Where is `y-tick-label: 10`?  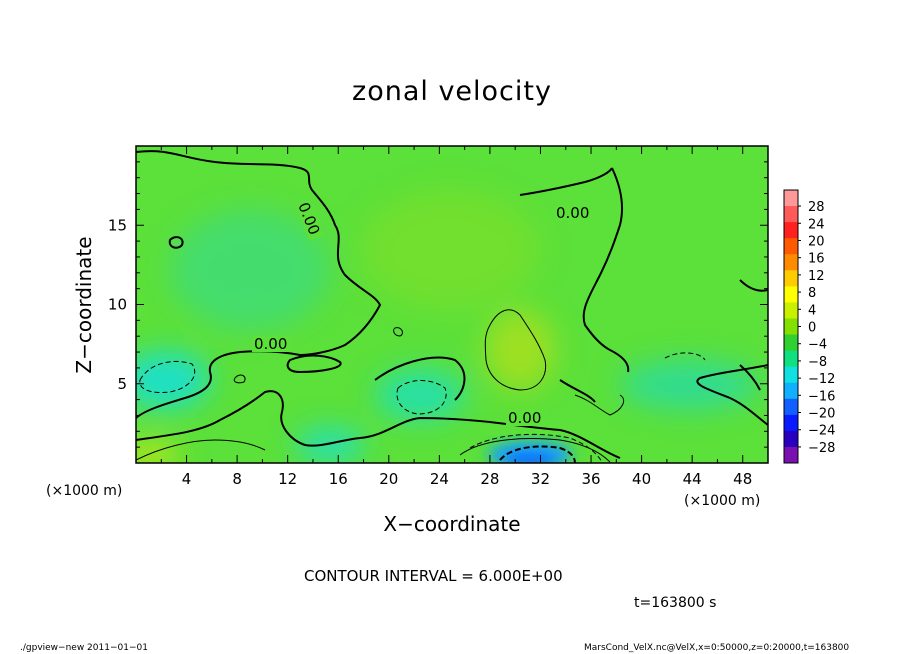 y-tick-label: 10 is located at coordinates (117, 305).